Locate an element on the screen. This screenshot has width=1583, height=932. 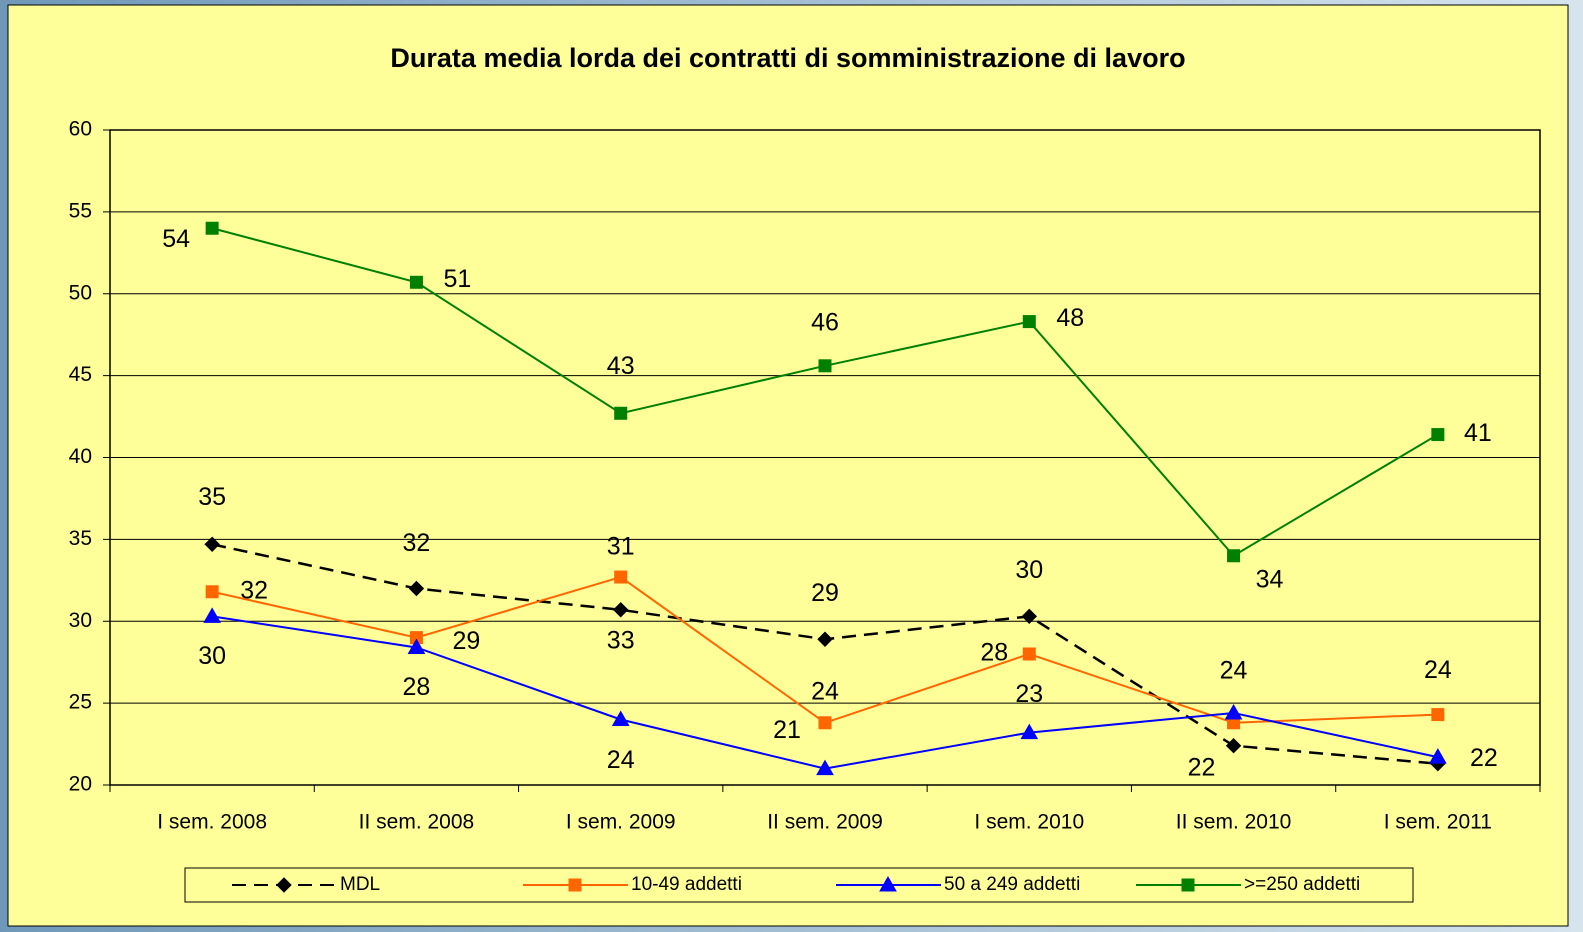
x-tick-label: I sem. 2011 is located at coordinates (1438, 822).